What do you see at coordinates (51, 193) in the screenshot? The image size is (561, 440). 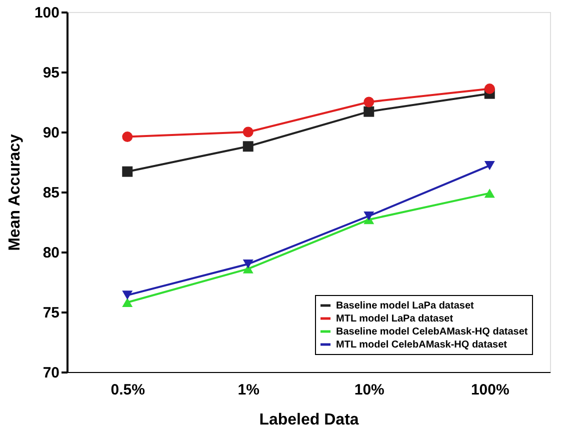 I see `y-tick-label: 85` at bounding box center [51, 193].